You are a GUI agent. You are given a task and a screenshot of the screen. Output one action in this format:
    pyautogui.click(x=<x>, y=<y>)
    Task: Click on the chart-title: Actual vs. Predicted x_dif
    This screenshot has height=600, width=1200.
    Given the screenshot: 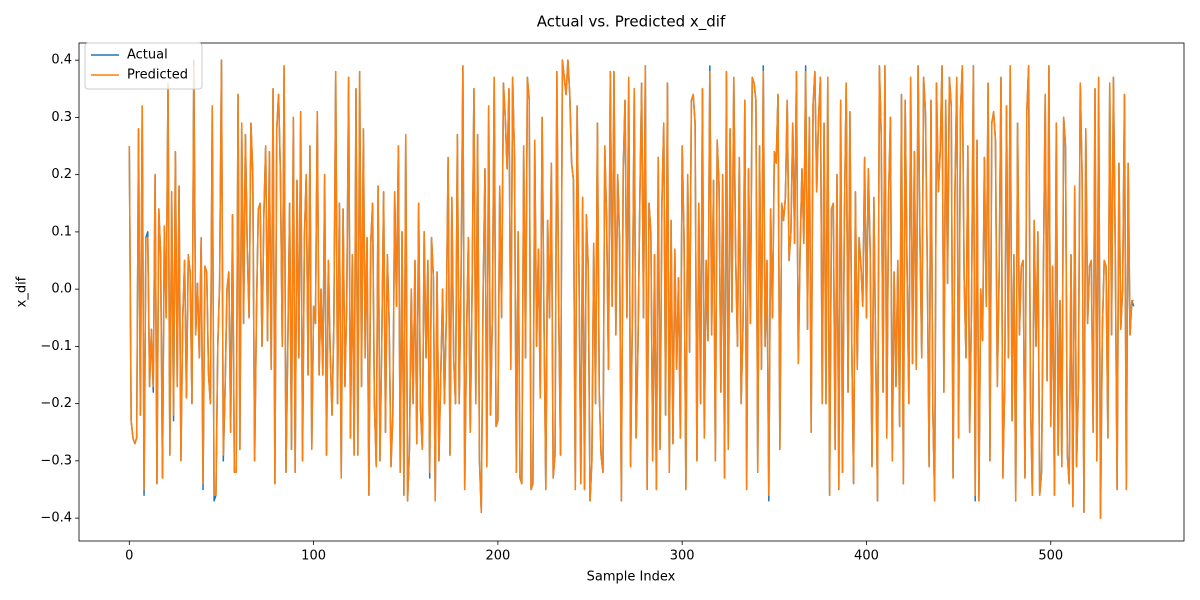 What is the action you would take?
    pyautogui.click(x=631, y=22)
    